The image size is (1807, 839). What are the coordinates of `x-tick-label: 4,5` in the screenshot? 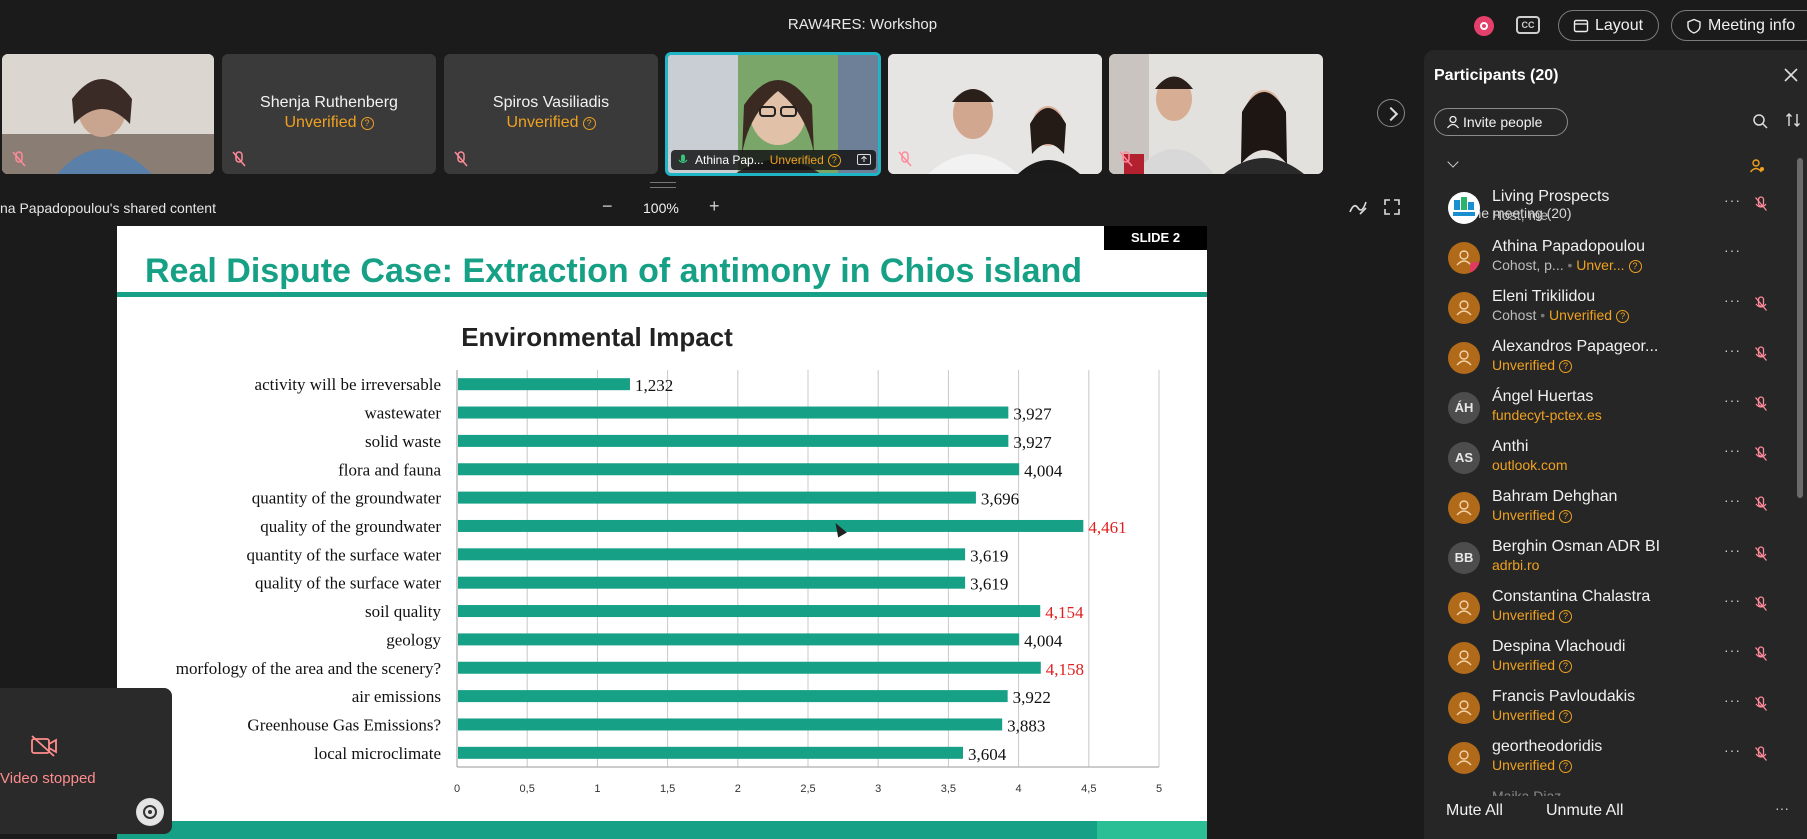 It's located at (1088, 789).